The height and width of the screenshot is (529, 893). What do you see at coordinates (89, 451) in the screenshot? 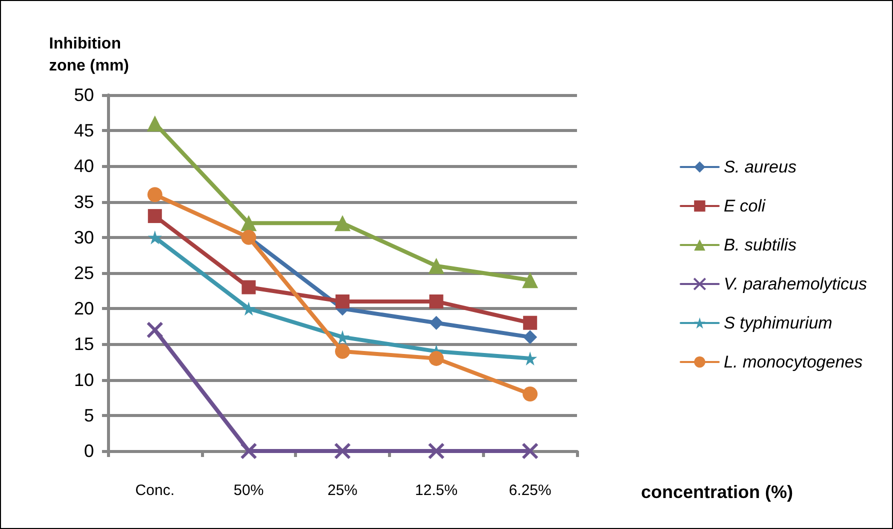
I see `y-tick-label: 0` at bounding box center [89, 451].